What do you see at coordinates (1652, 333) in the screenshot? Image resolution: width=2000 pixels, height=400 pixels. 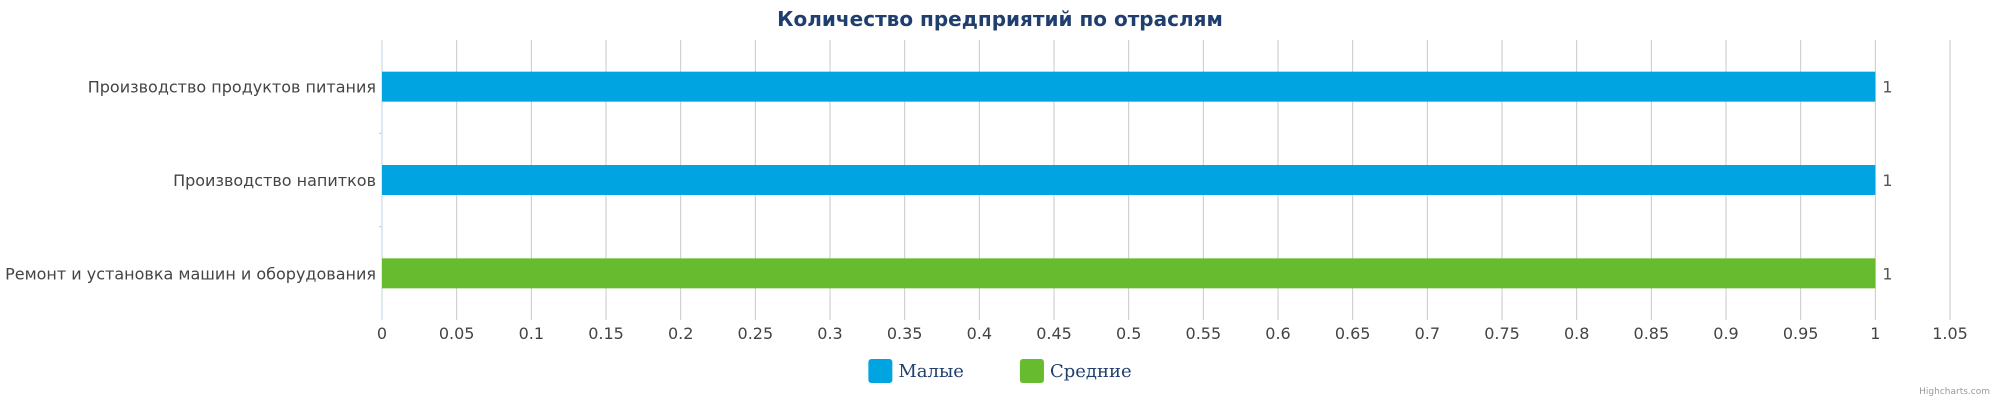 I see `tick-label: 0.85` at bounding box center [1652, 333].